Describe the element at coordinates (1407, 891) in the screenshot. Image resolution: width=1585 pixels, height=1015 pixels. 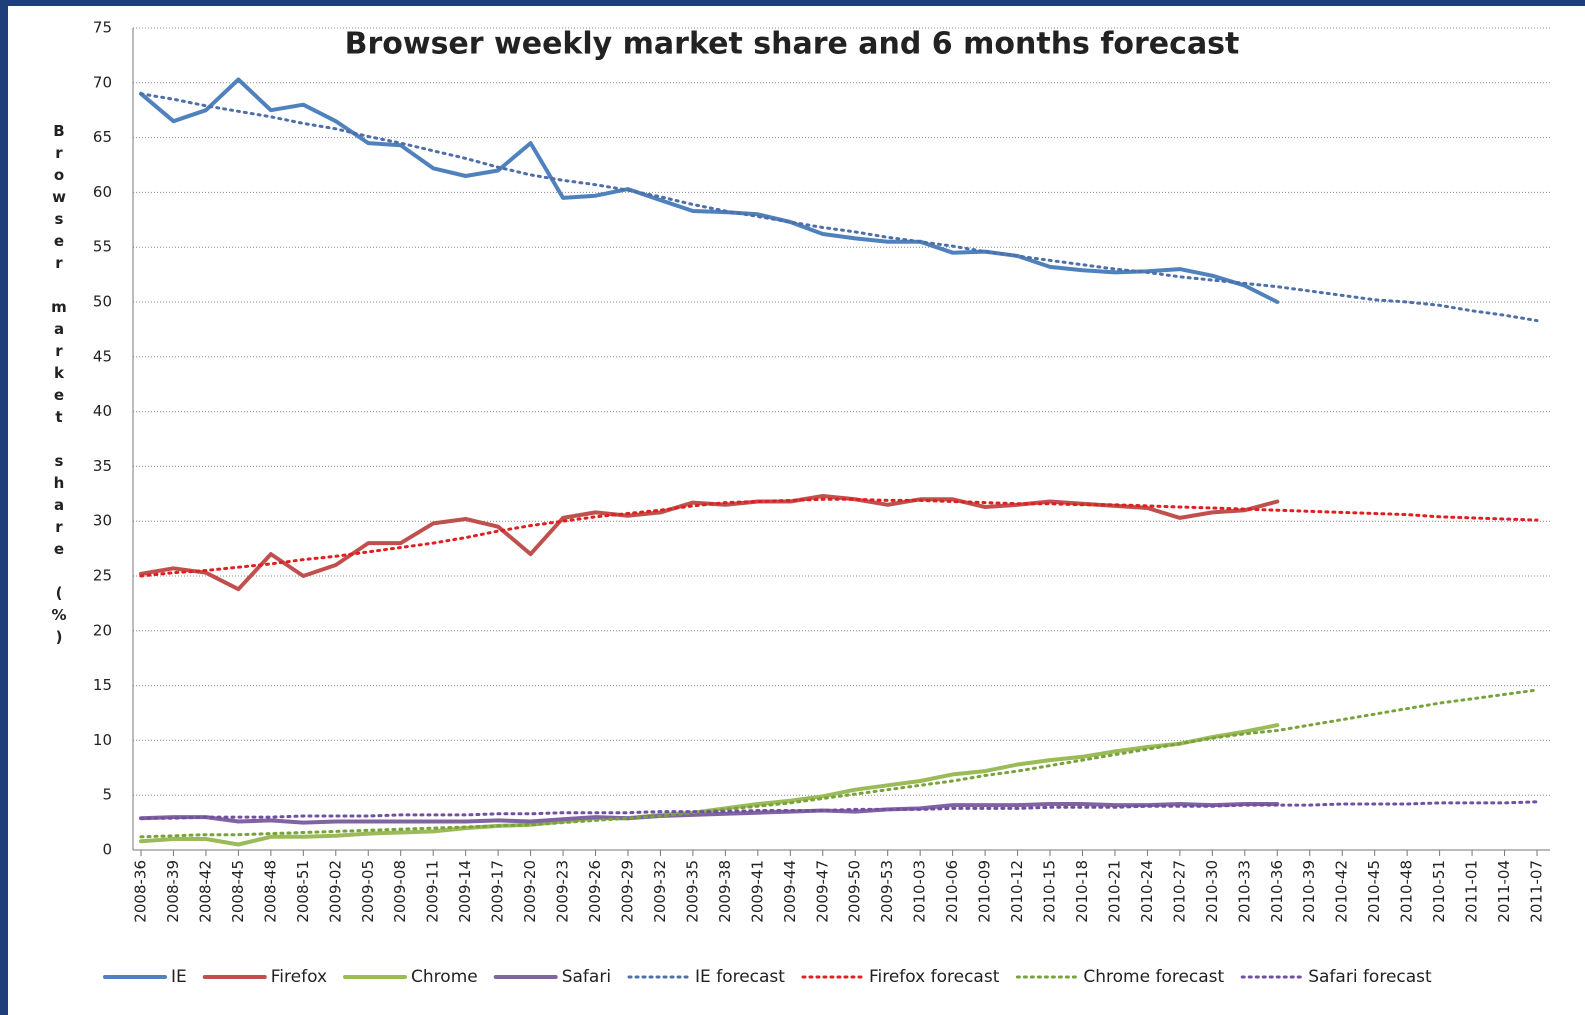
I see `x-tick-label: 2010-48` at that location.